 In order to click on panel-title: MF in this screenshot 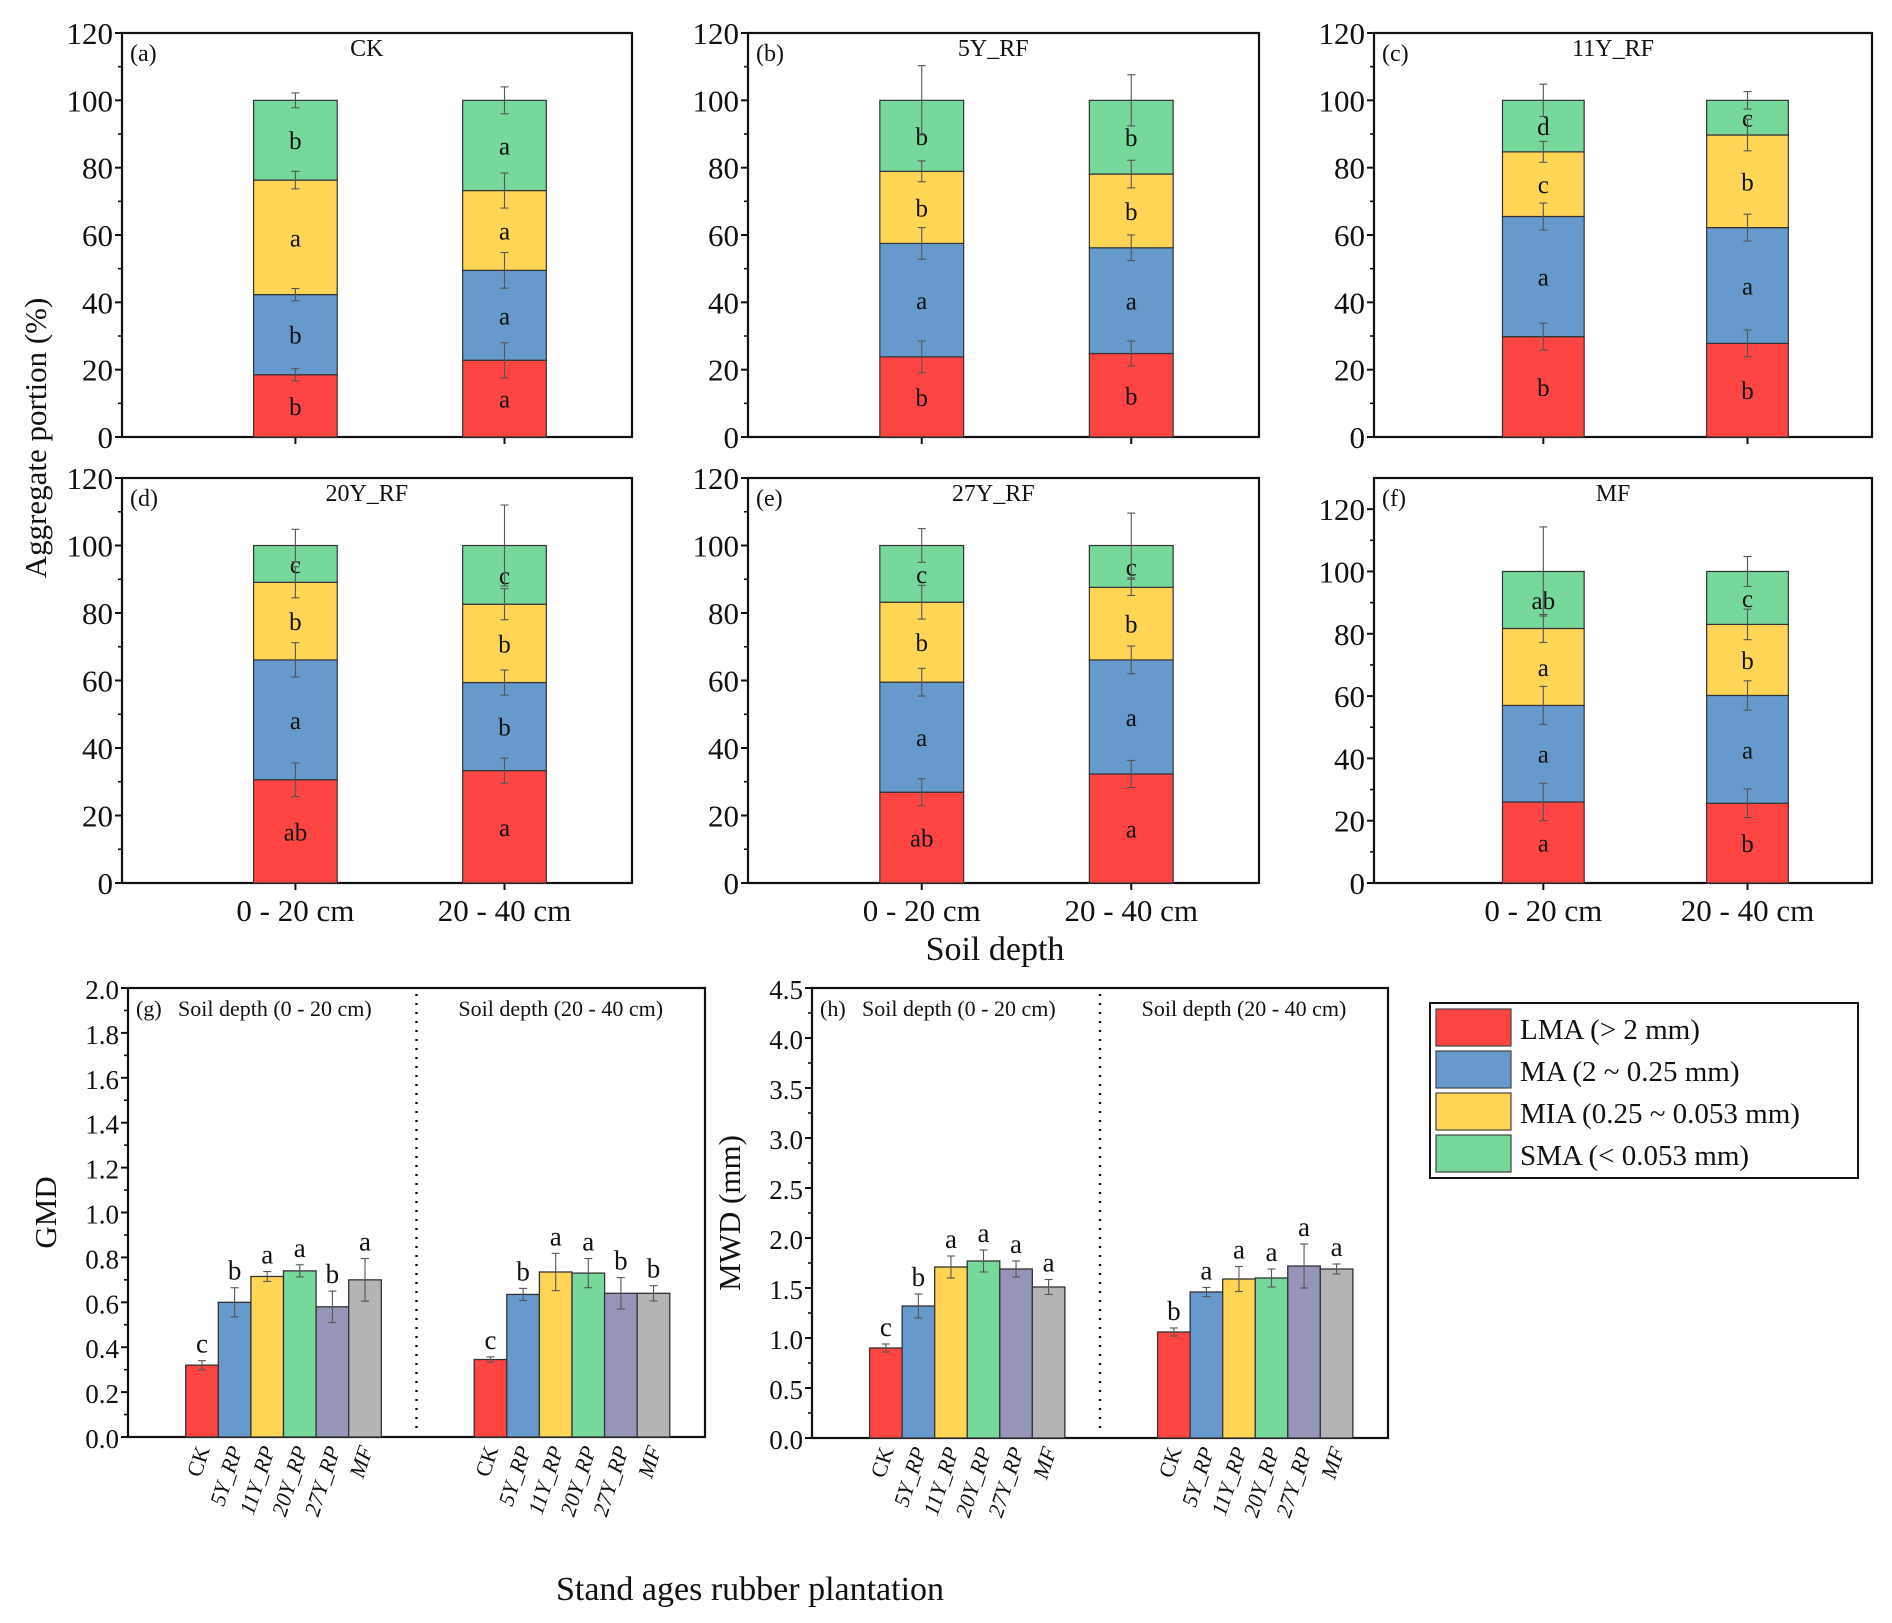, I will do `click(1613, 494)`.